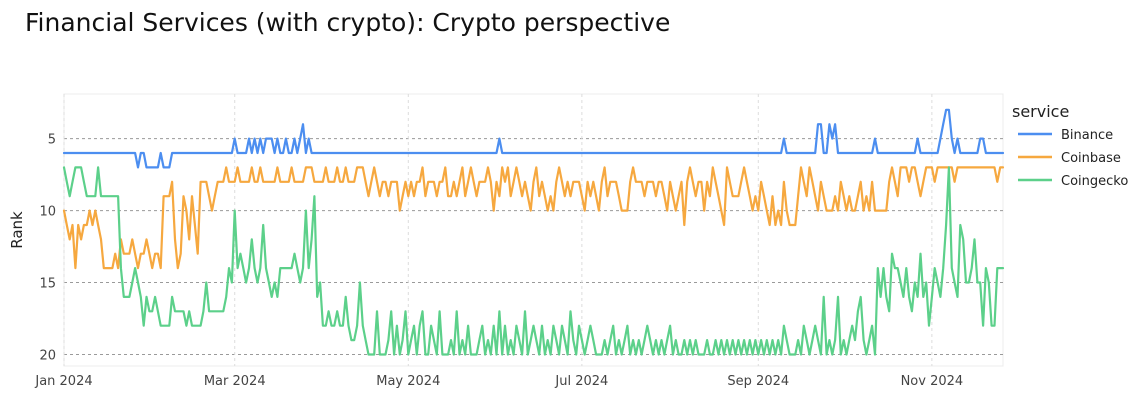 The height and width of the screenshot is (405, 1133). I want to click on y-axis-ticks: 5 10 15 20, so click(47, 248).